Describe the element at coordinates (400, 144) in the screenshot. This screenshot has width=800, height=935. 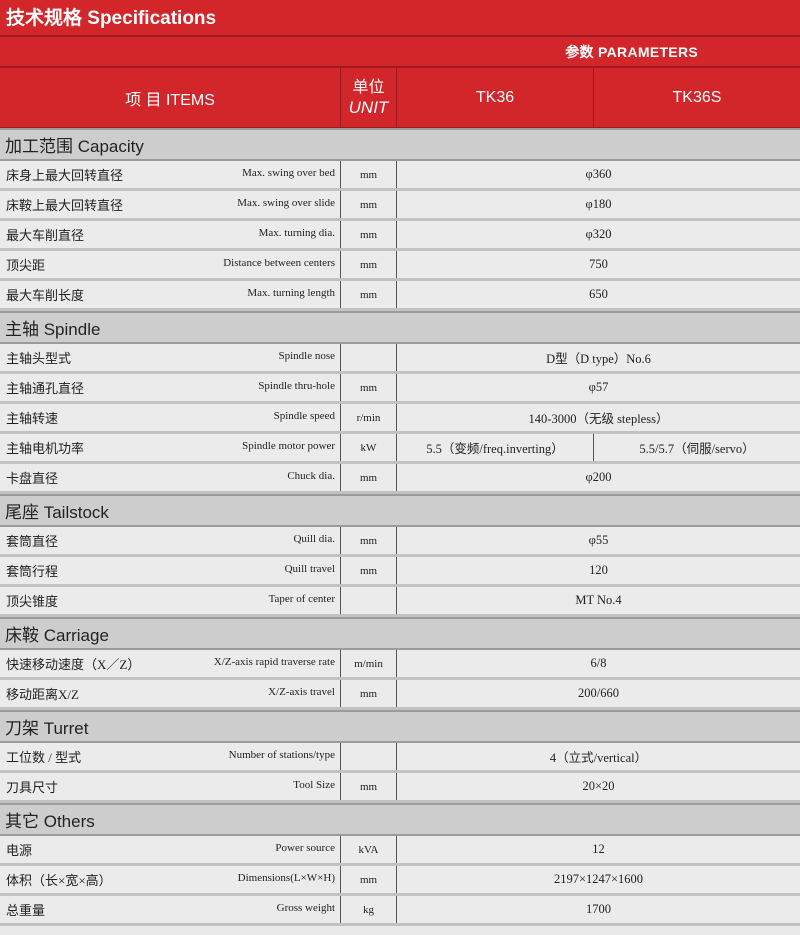
I see `section-header: 加工范围 Capacity` at that location.